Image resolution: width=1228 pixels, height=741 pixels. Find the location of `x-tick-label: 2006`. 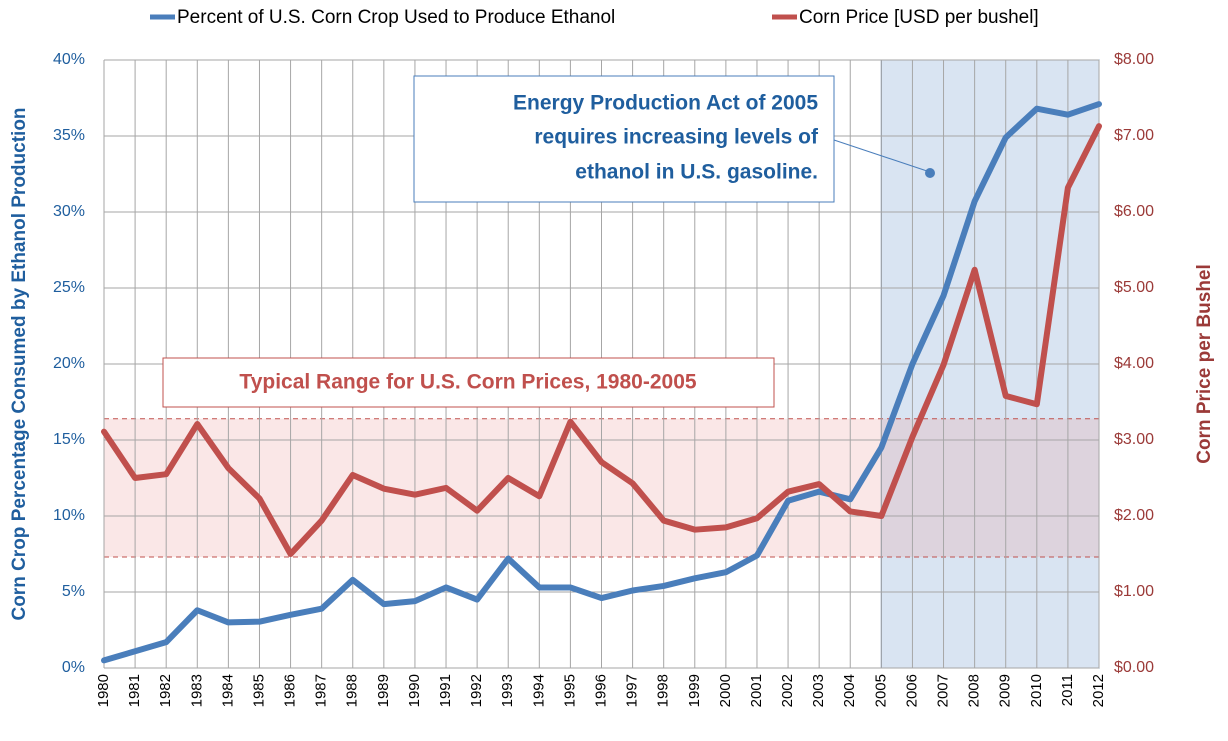

x-tick-label: 2006 is located at coordinates (911, 690).